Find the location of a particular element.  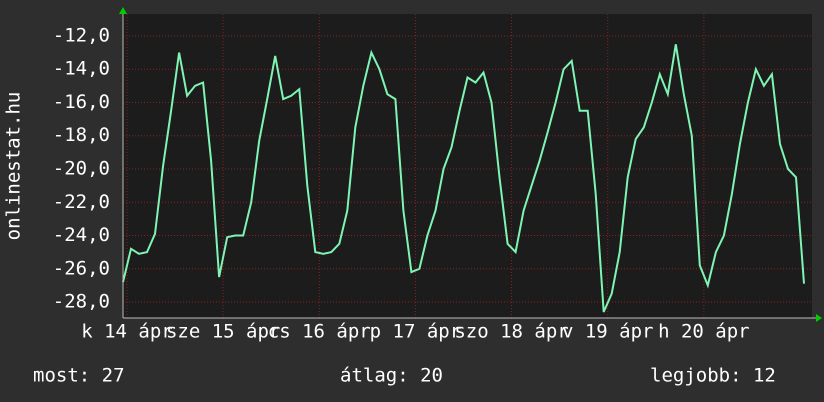

x-arrow is located at coordinates (819, 318).